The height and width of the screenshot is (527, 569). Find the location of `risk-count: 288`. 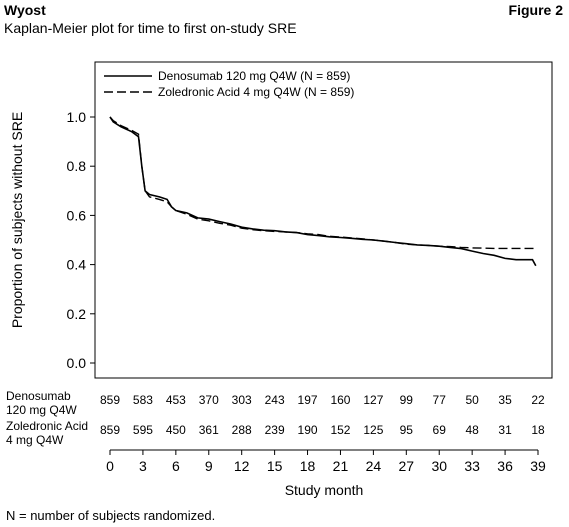

risk-count: 288 is located at coordinates (242, 430).